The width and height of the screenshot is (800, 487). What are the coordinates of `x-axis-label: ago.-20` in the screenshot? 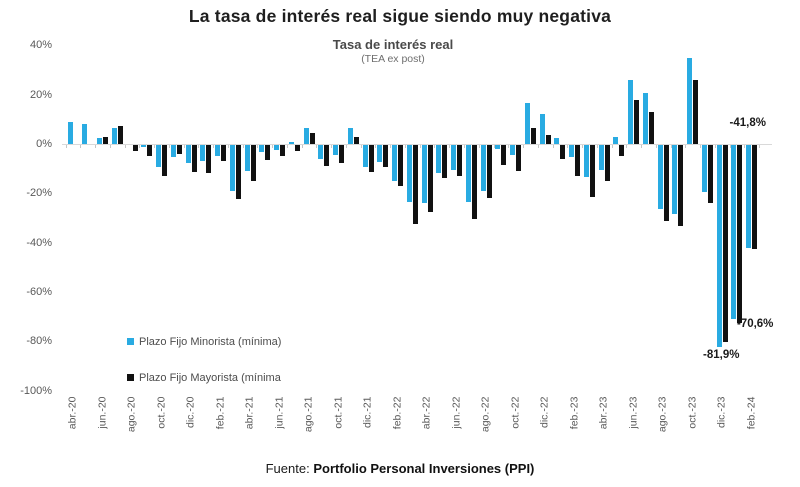 It's located at (131, 414).